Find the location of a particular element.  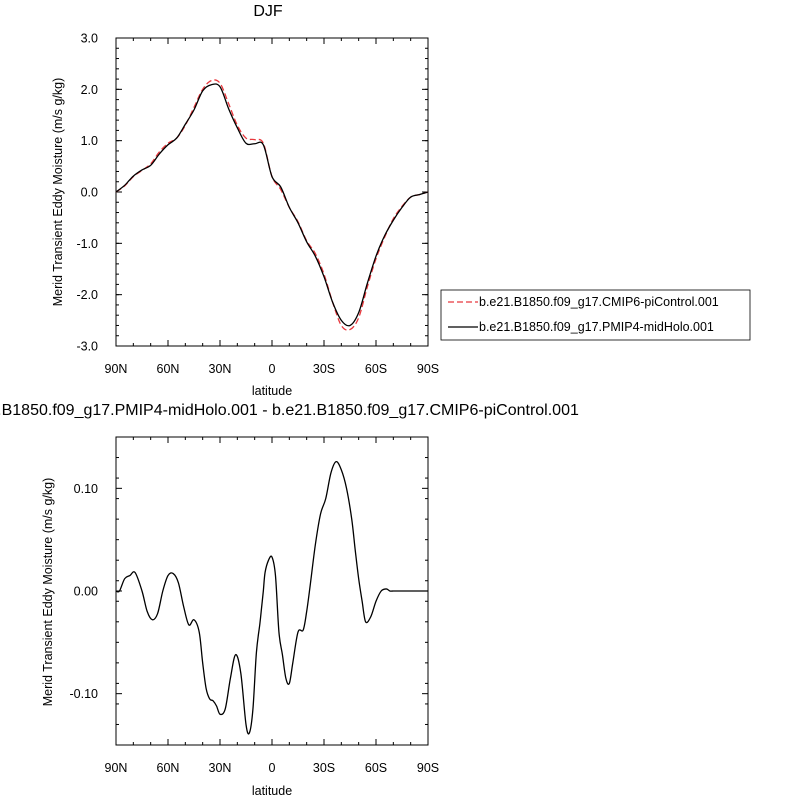

top-x-tick-label: 60N is located at coordinates (168, 369).